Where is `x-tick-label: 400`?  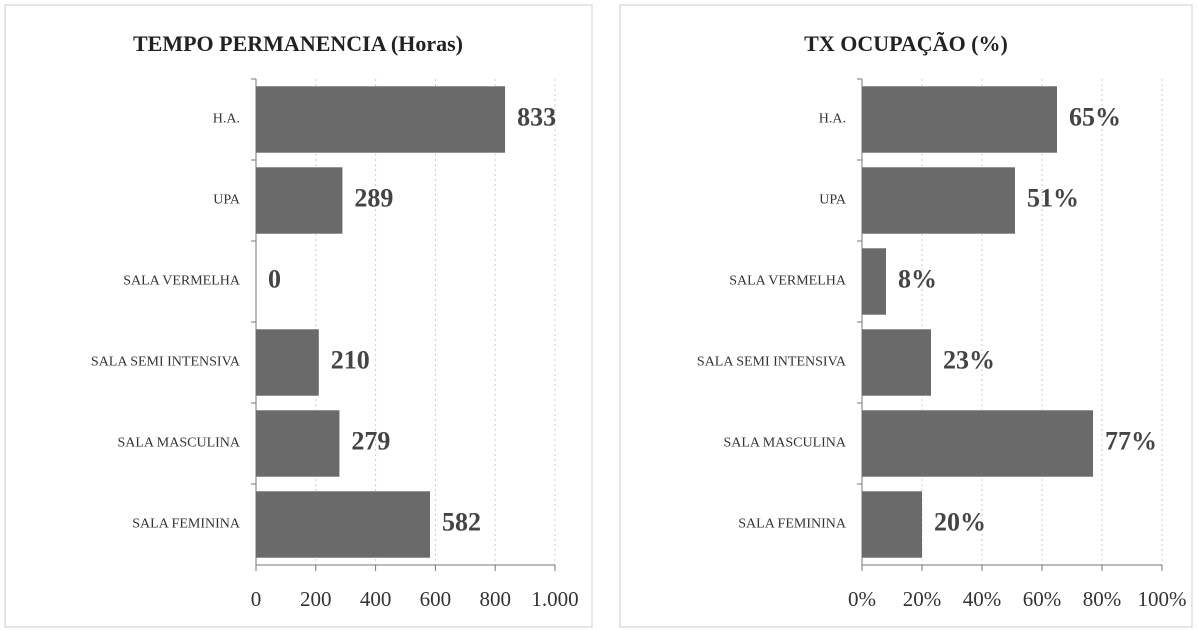 x-tick-label: 400 is located at coordinates (376, 599).